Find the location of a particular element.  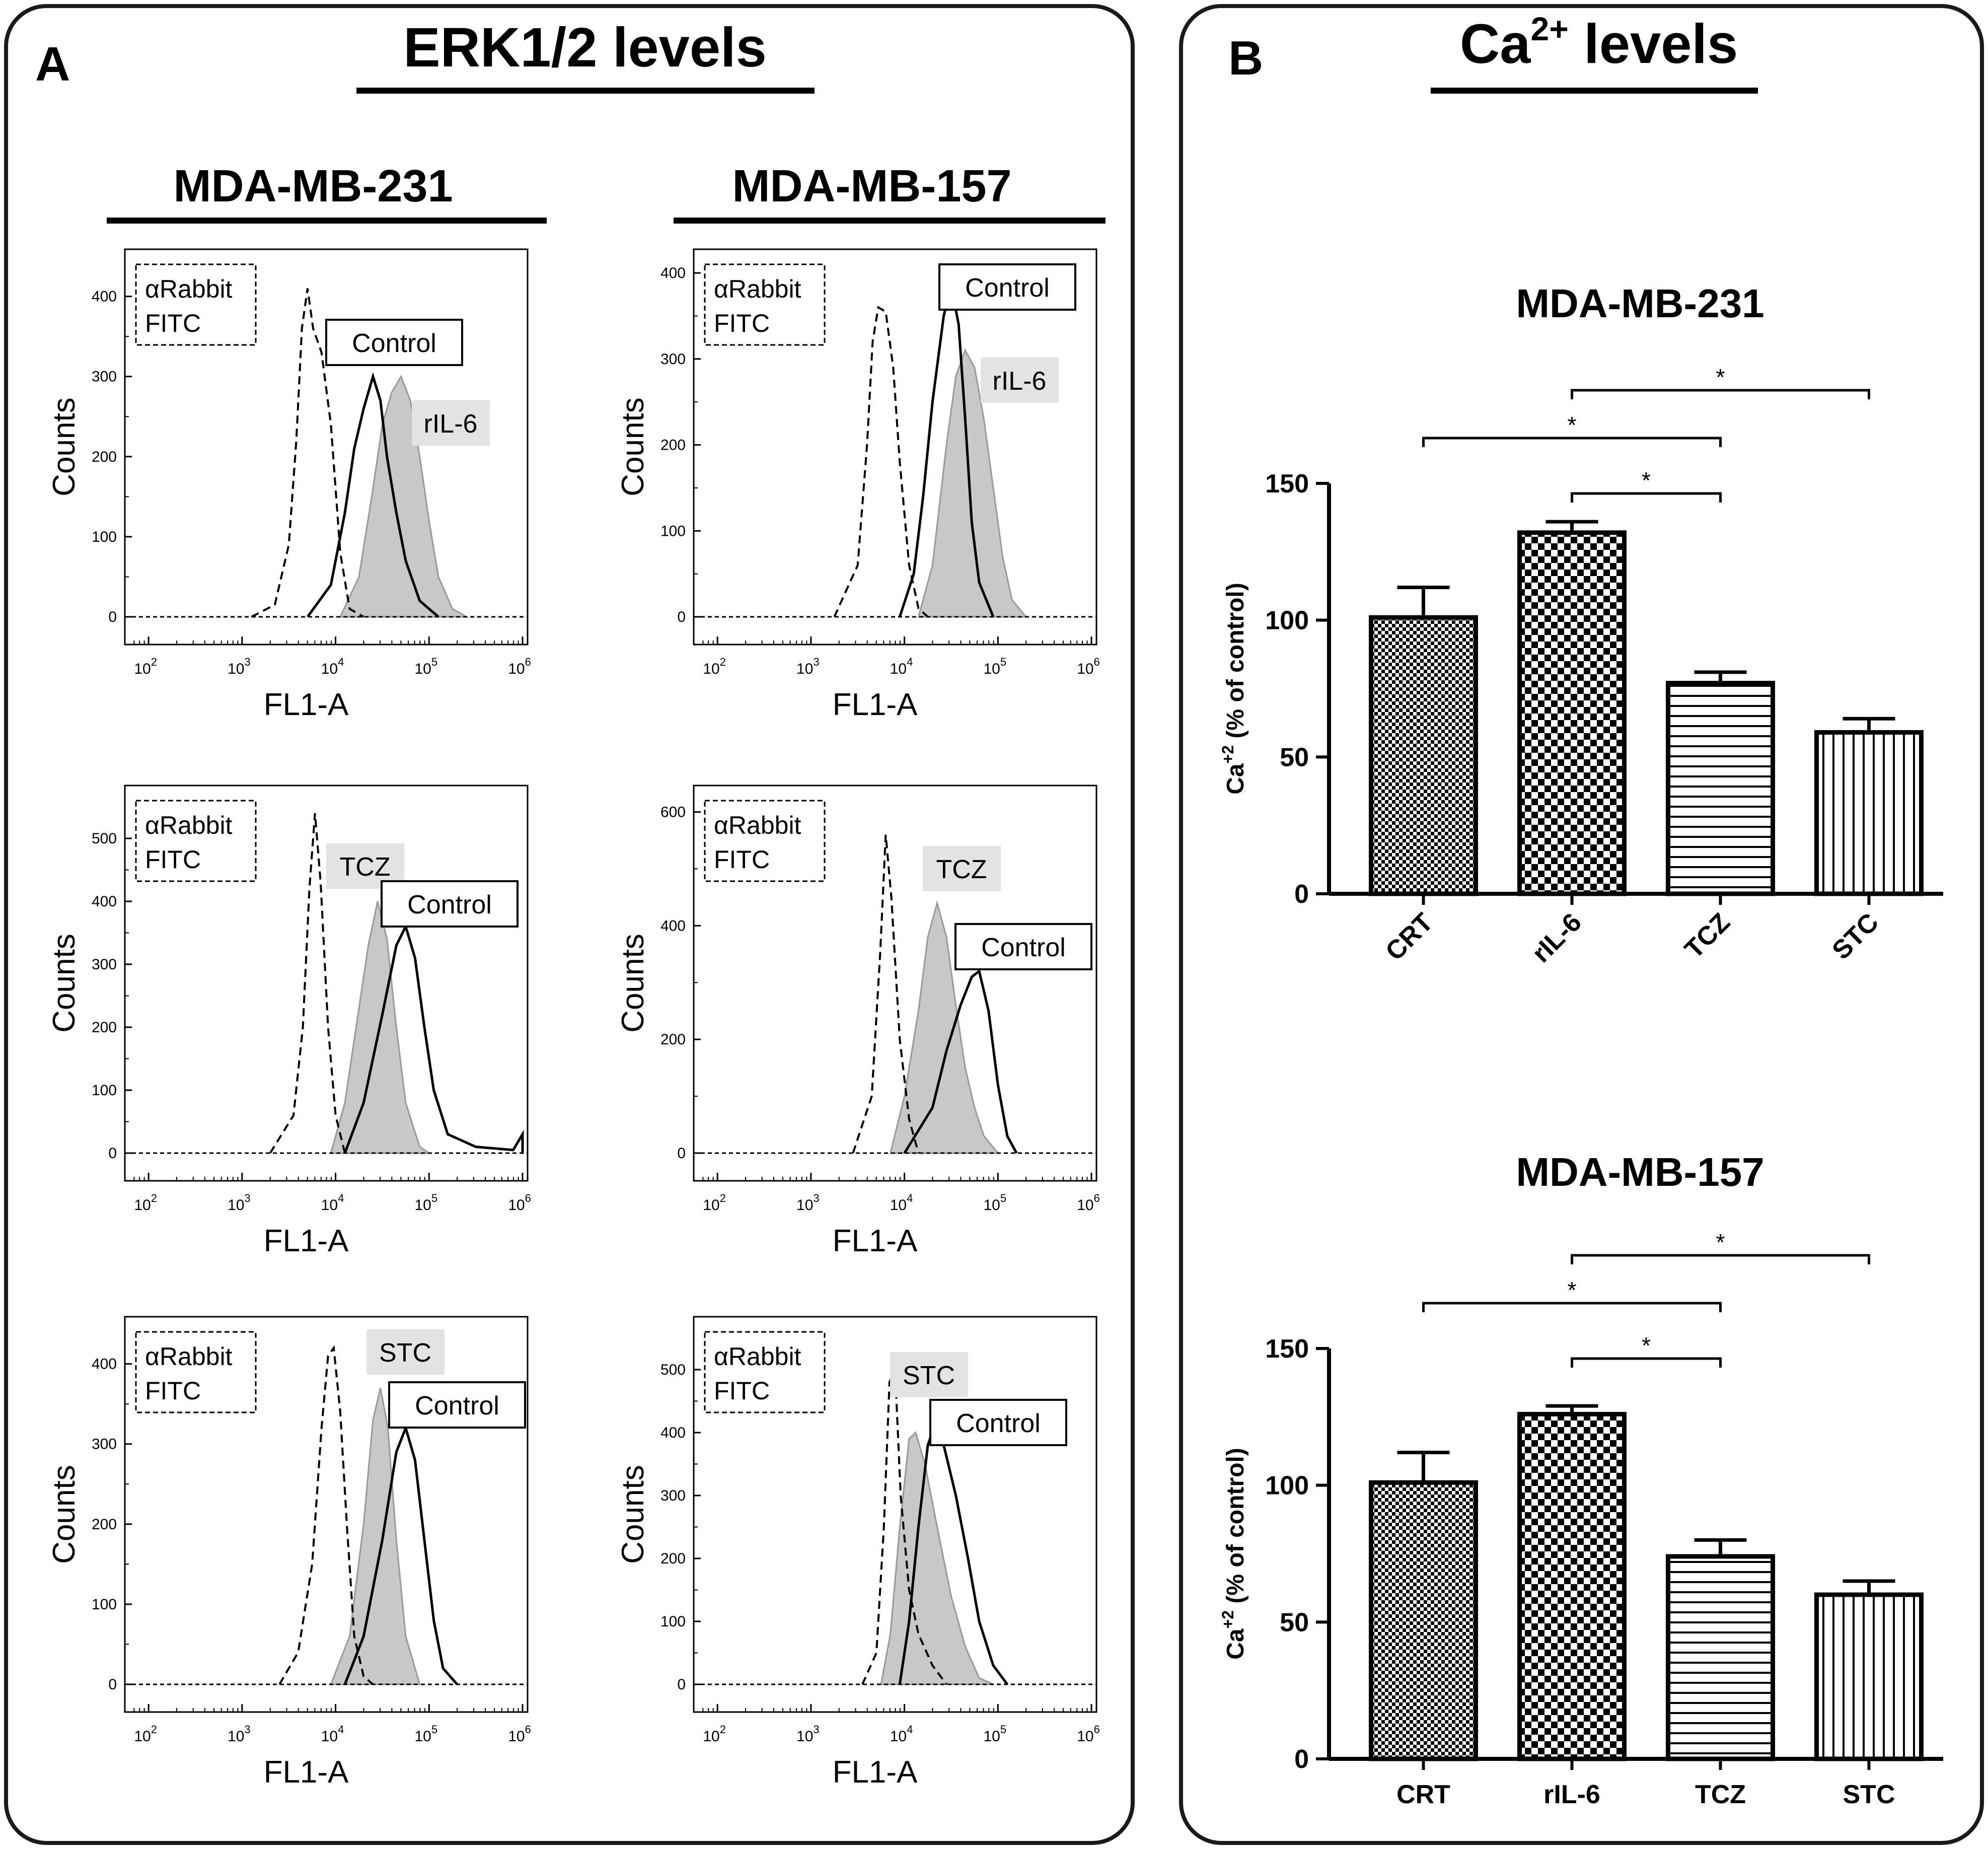

treatment-label: TCZ is located at coordinates (962, 868).